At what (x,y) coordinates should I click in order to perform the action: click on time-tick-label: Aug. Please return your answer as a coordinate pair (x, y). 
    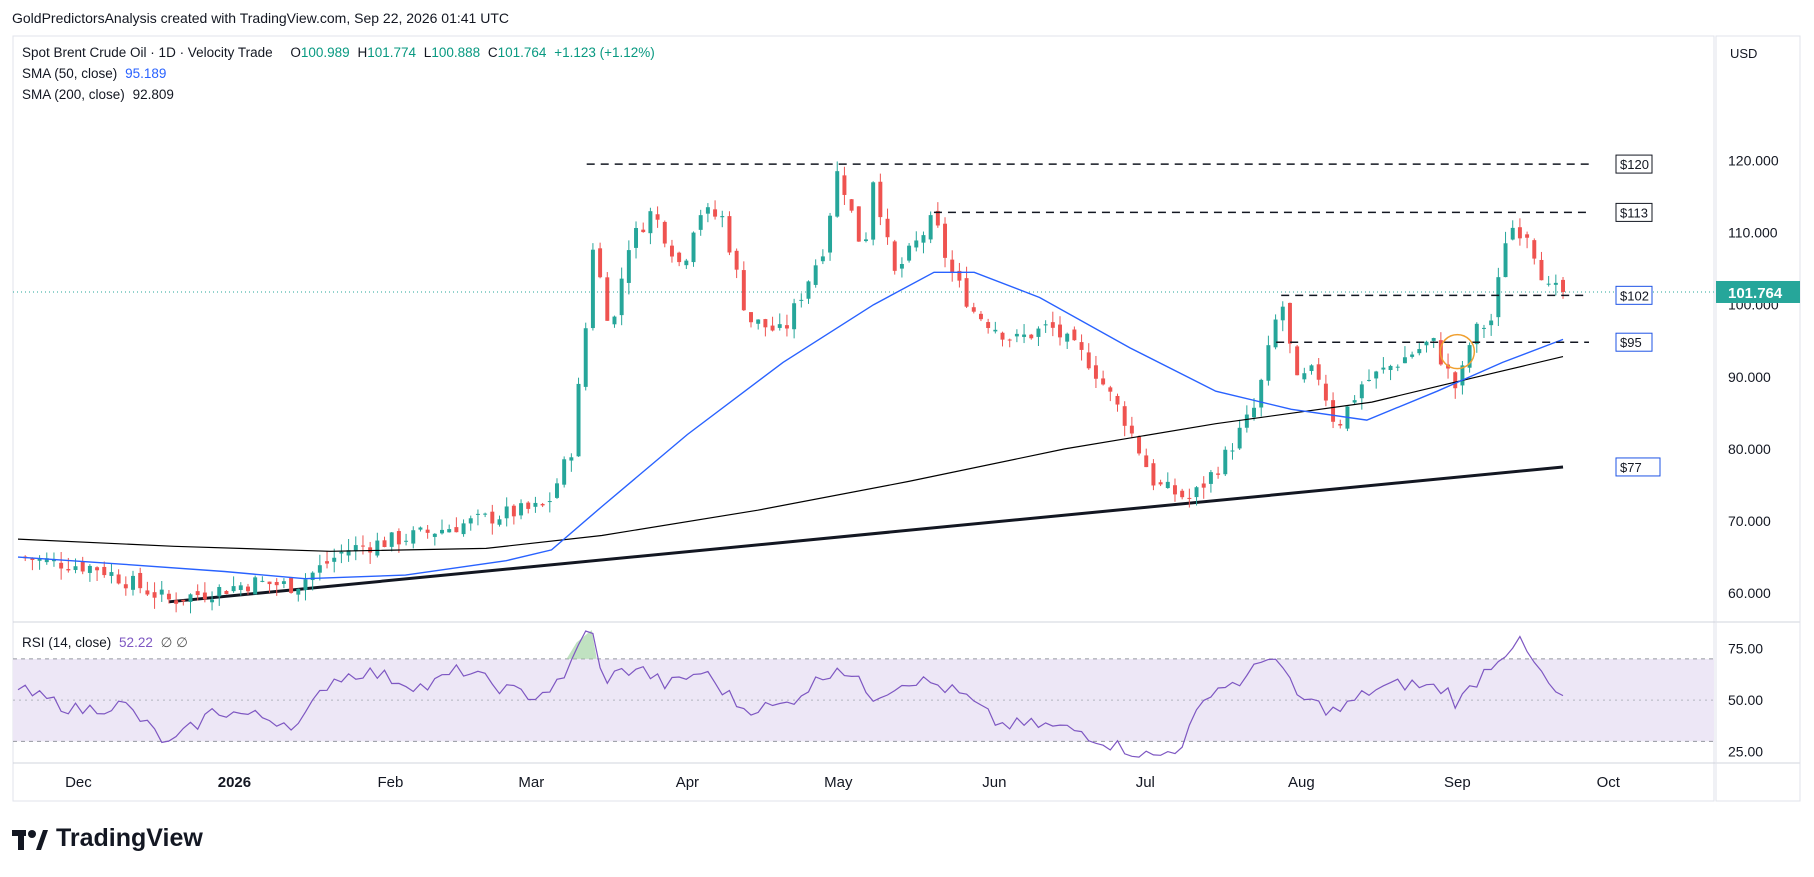
    Looking at the image, I should click on (1301, 782).